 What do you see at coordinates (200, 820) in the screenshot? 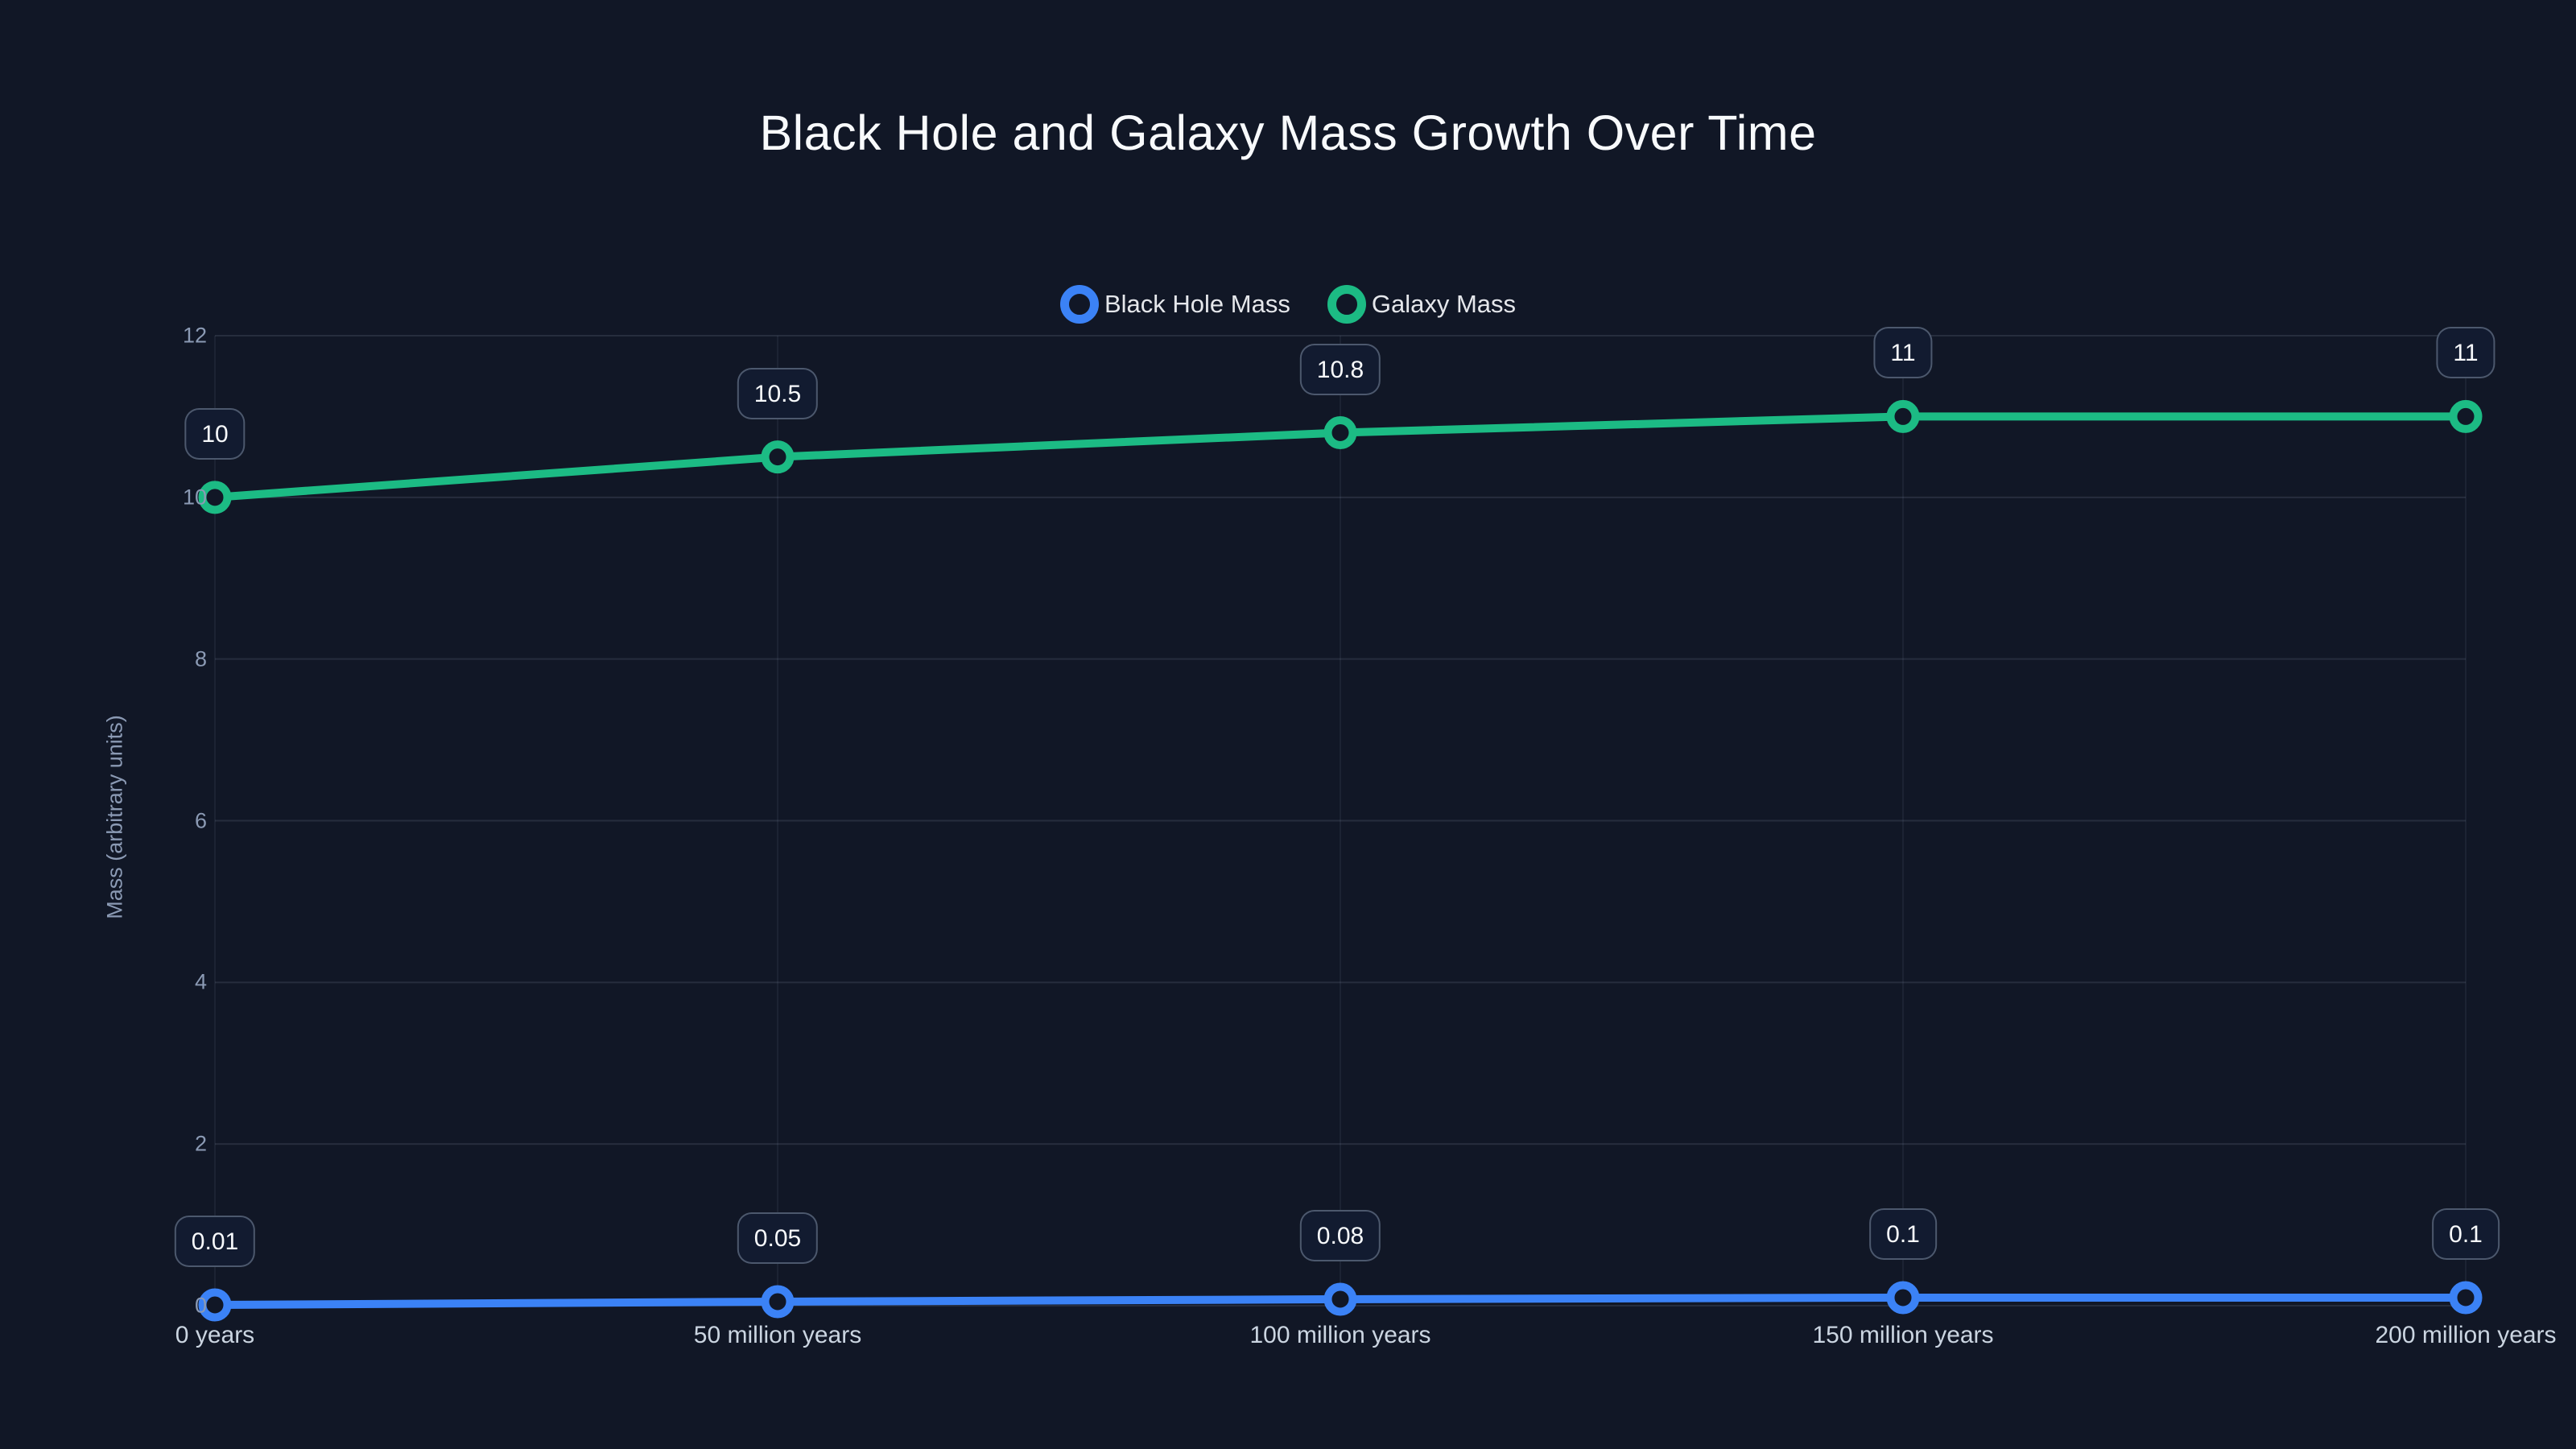
I see `y-tick-label: 6` at bounding box center [200, 820].